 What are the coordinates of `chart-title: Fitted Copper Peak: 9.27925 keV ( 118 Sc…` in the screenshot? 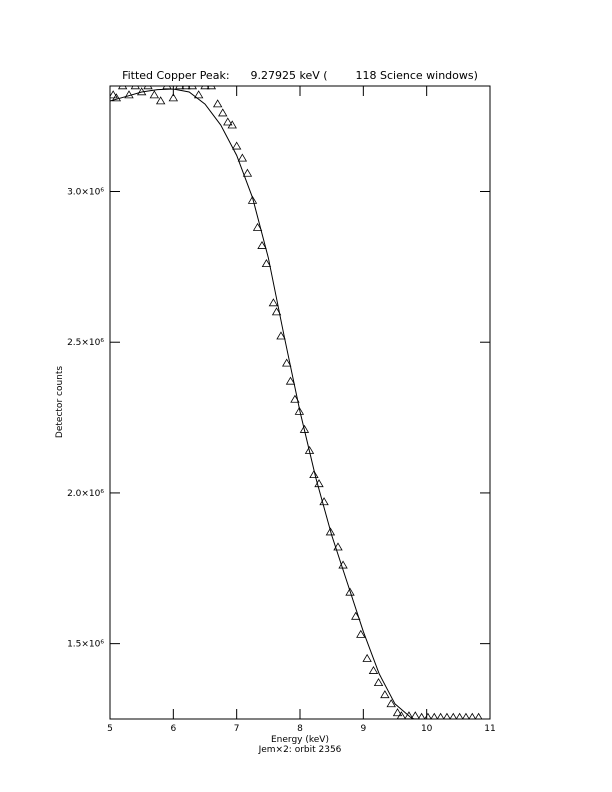 It's located at (300, 75).